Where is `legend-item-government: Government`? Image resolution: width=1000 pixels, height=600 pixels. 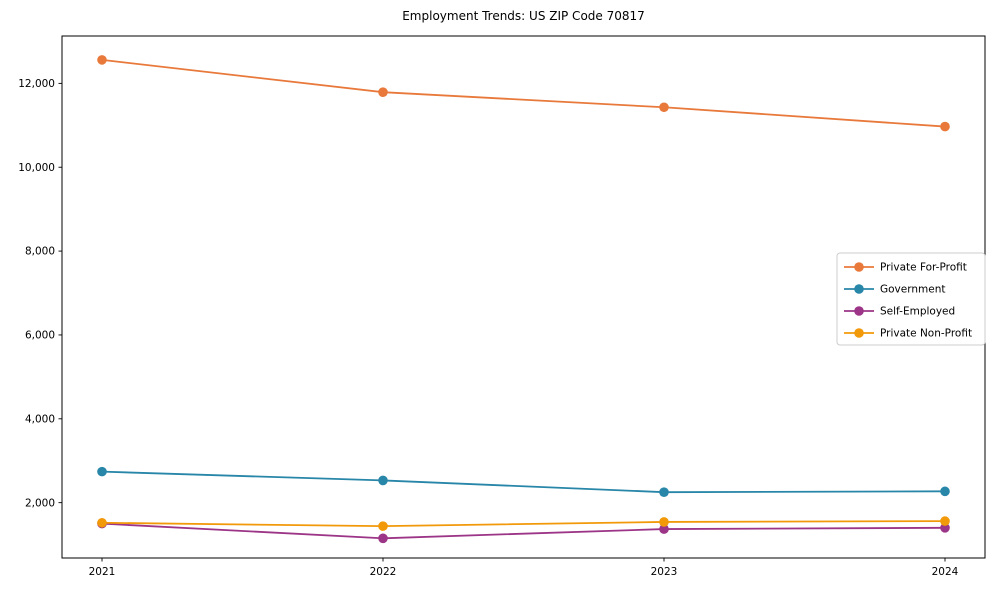
legend-item-government: Government is located at coordinates (894, 290).